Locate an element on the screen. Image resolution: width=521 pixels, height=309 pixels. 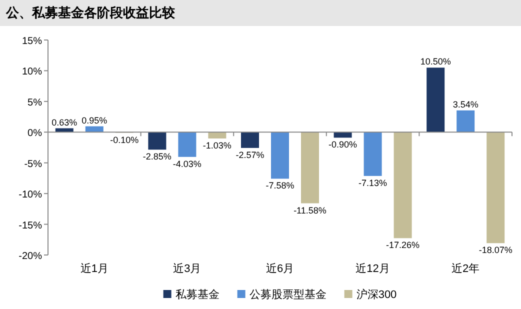
x-tick-label: 近6月 is located at coordinates (280, 268).